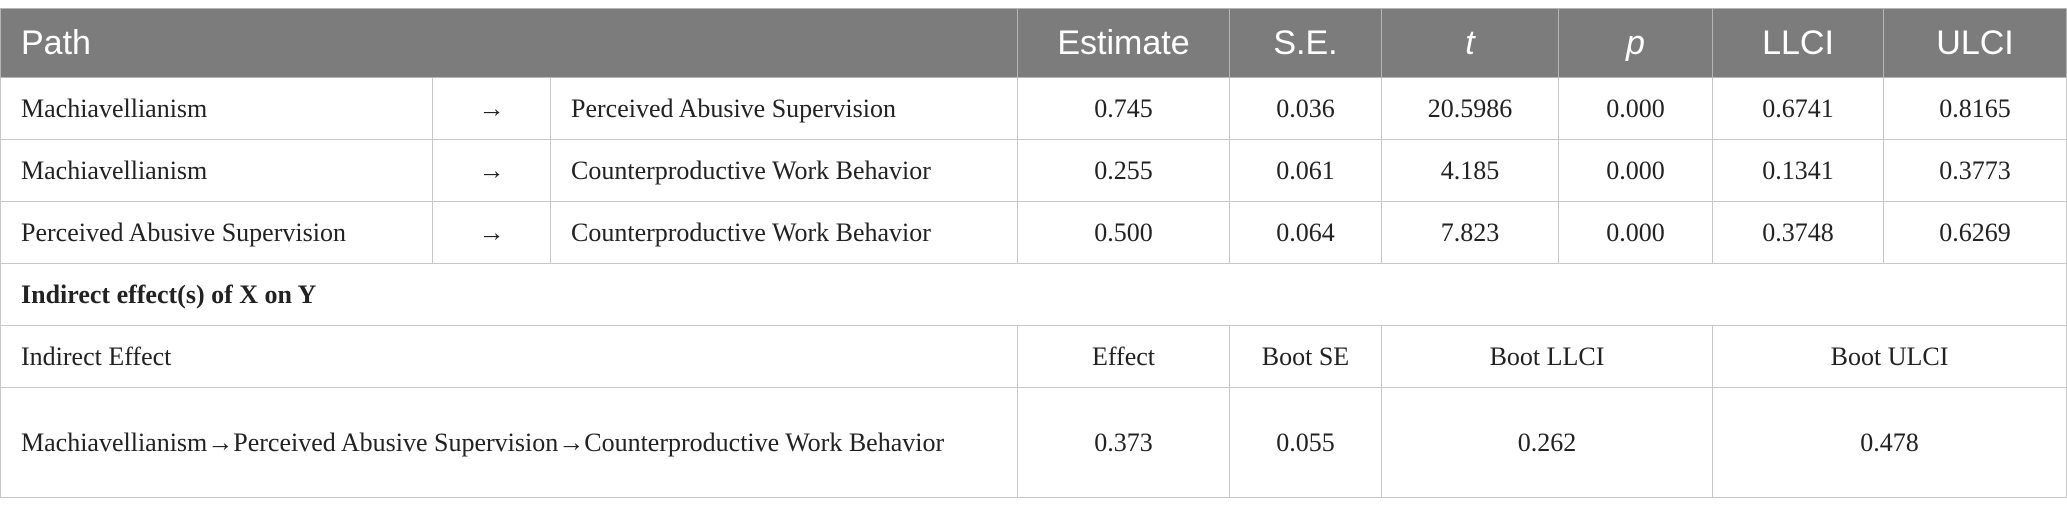 The image size is (2067, 516). What do you see at coordinates (509, 356) in the screenshot?
I see `indirect-effect-header: Indirect Effect` at bounding box center [509, 356].